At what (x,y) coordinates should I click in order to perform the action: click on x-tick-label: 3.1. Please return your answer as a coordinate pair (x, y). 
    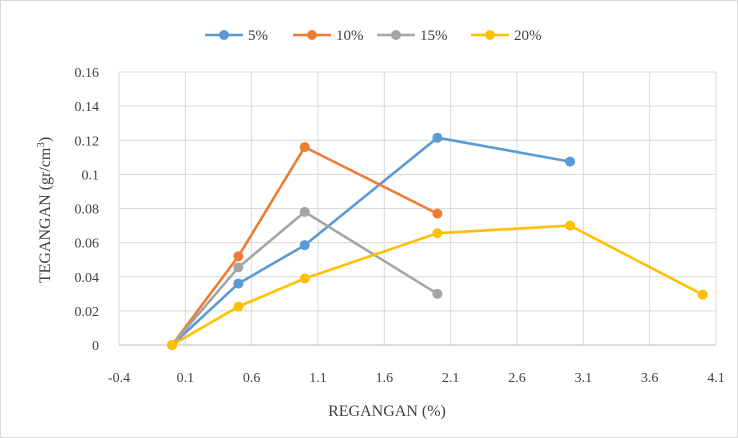
    Looking at the image, I should click on (584, 378).